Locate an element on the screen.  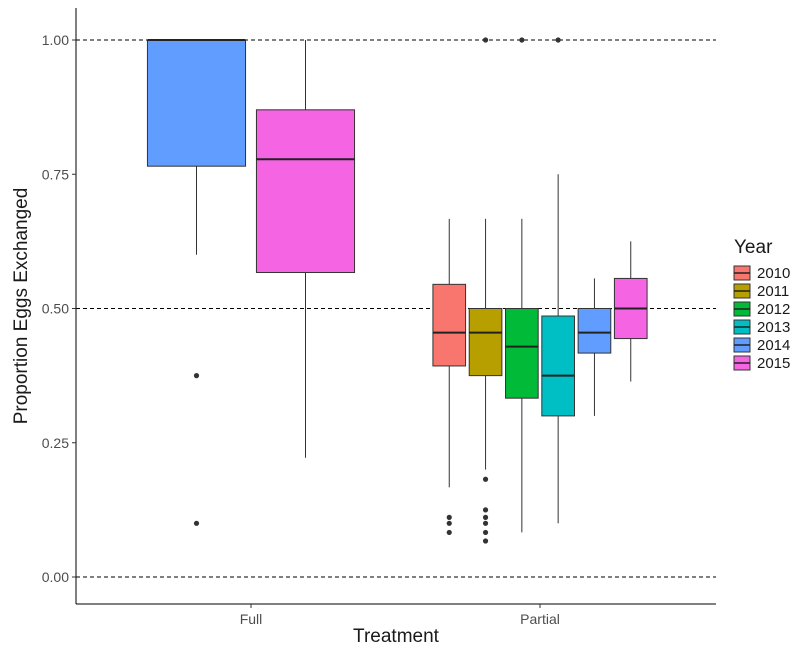
y-tick-label: 0.50 is located at coordinates (55, 309).